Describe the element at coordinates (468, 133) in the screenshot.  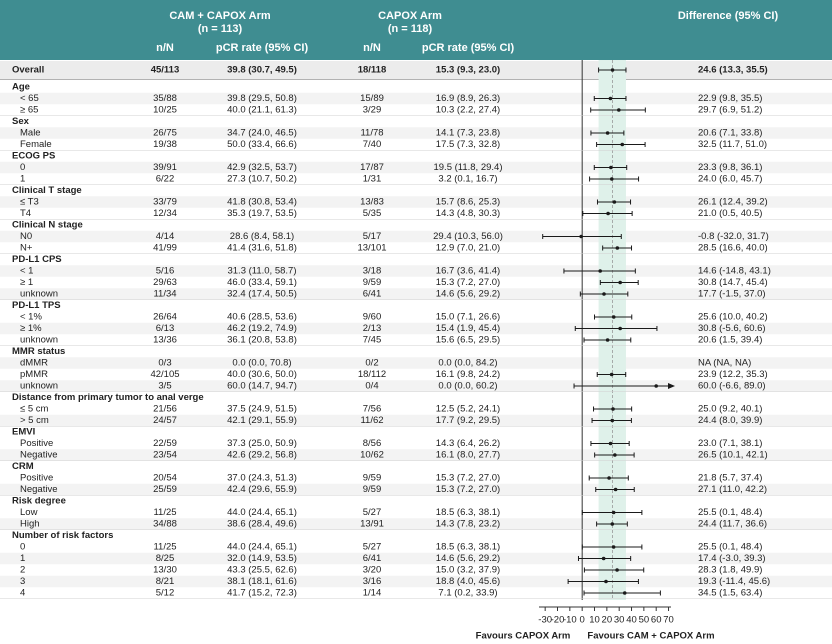
I see `capox-rate: 14.1 (7.3, 23.8)` at that location.